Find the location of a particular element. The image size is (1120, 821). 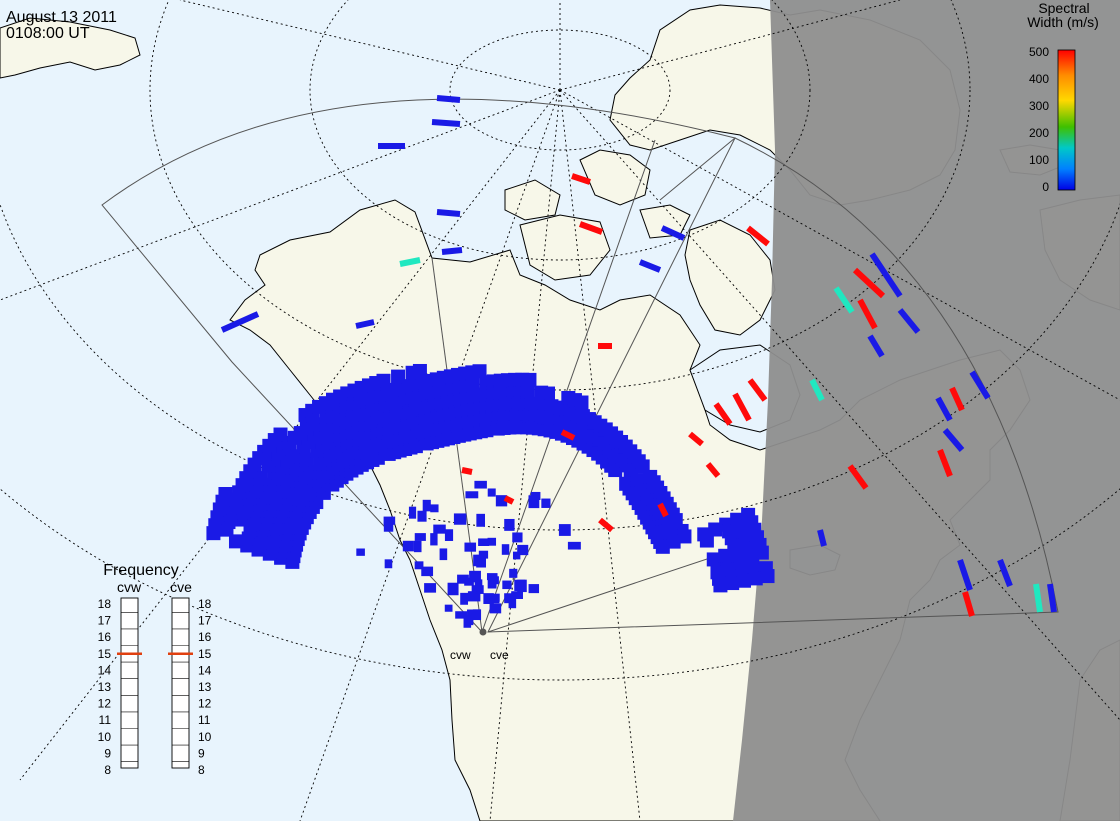

radar-label-cvw: cvw is located at coordinates (460, 655).